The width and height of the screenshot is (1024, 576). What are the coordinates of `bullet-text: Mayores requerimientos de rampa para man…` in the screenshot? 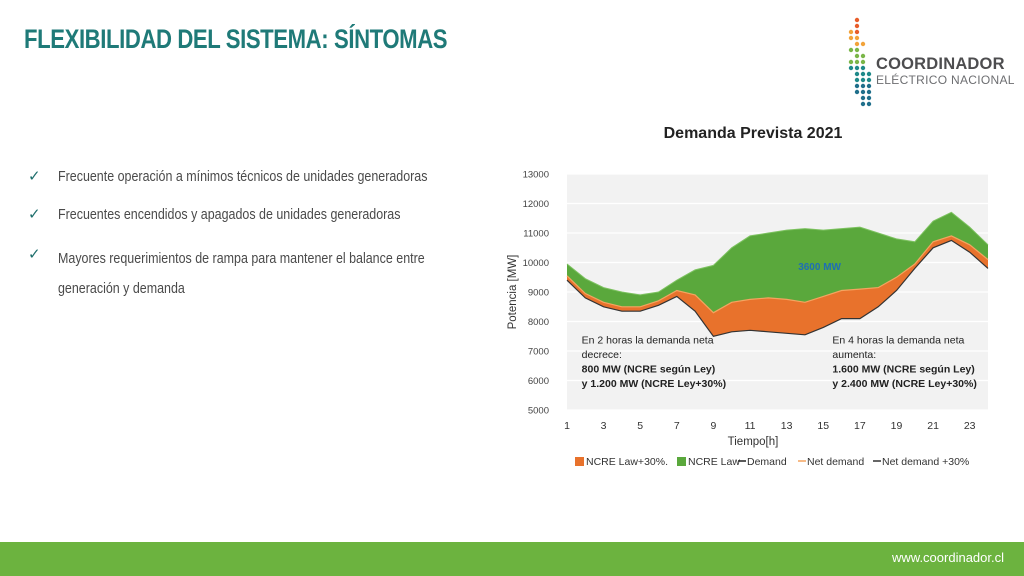 It's located at (241, 274).